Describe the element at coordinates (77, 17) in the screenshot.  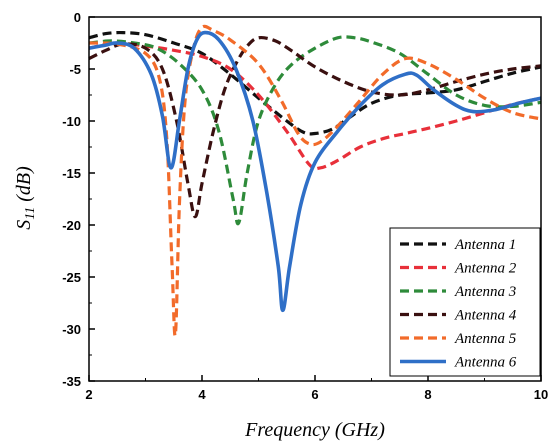
I see `y-tick-label: 0` at that location.